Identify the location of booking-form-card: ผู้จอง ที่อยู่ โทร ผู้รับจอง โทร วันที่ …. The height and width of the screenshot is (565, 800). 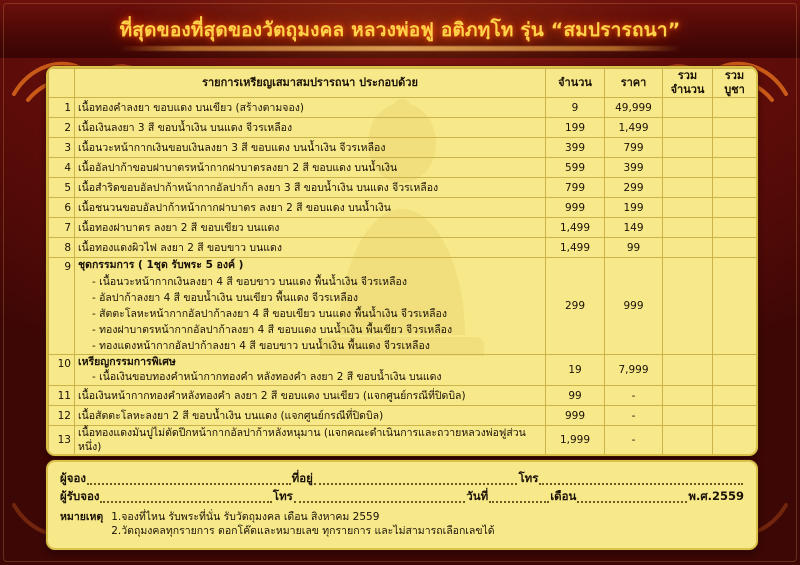
(402, 505).